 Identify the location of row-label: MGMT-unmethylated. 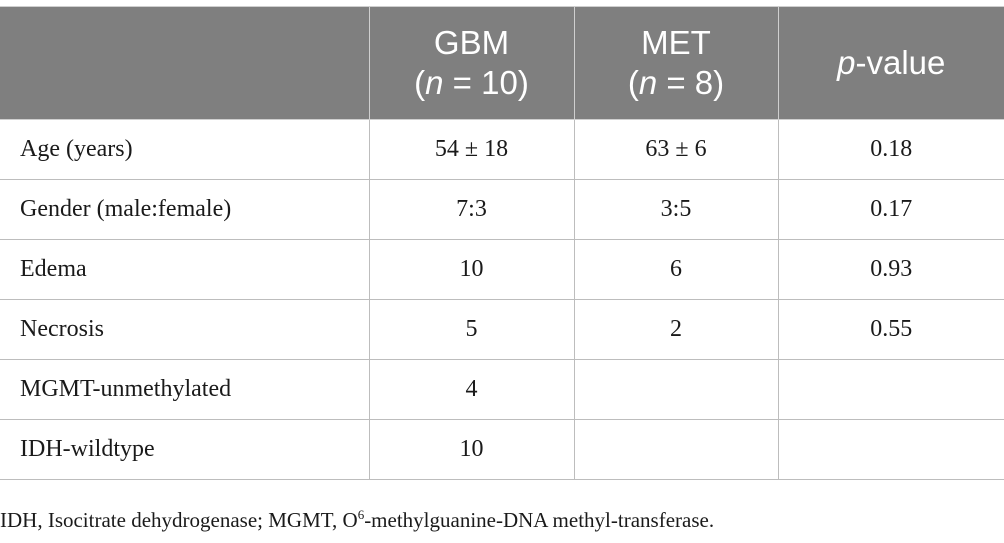
(185, 389).